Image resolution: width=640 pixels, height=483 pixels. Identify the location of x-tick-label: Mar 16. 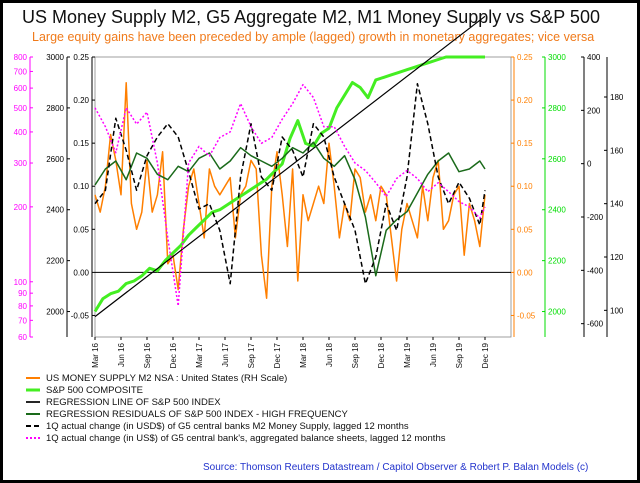
(95, 354).